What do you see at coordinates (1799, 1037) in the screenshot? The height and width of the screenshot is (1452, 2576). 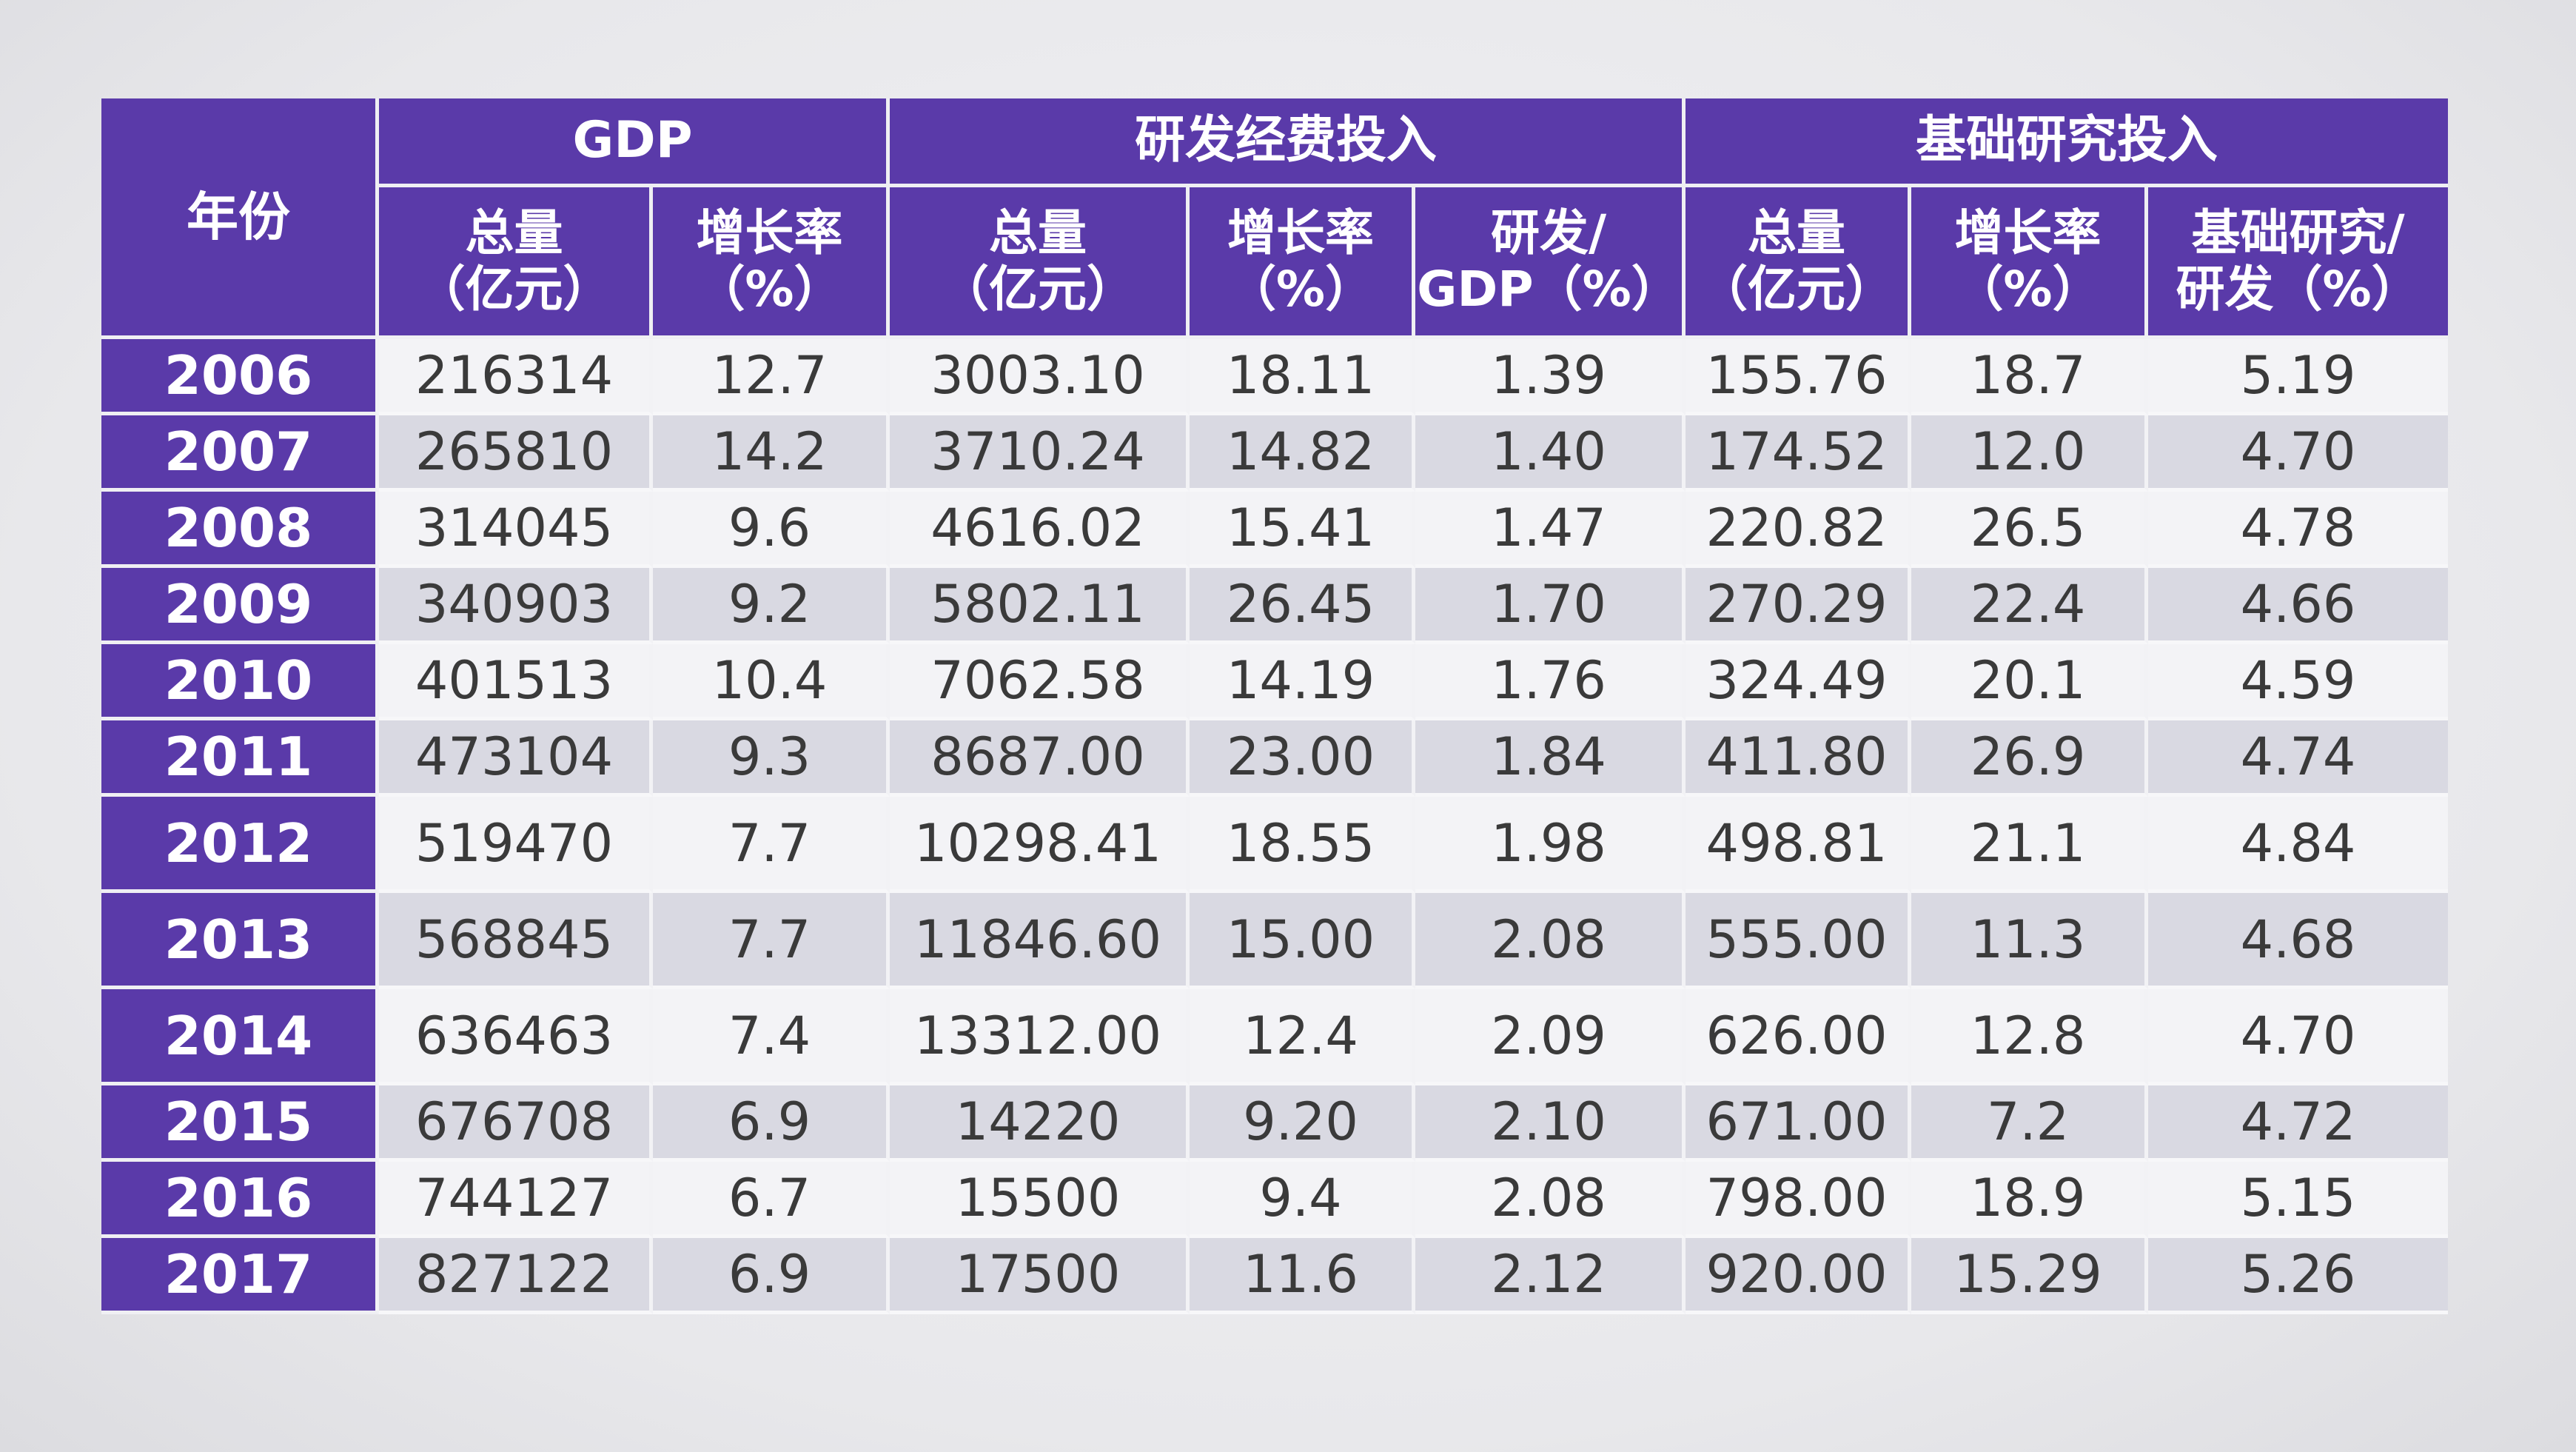 I see `basic-total-cell: 626.00` at bounding box center [1799, 1037].